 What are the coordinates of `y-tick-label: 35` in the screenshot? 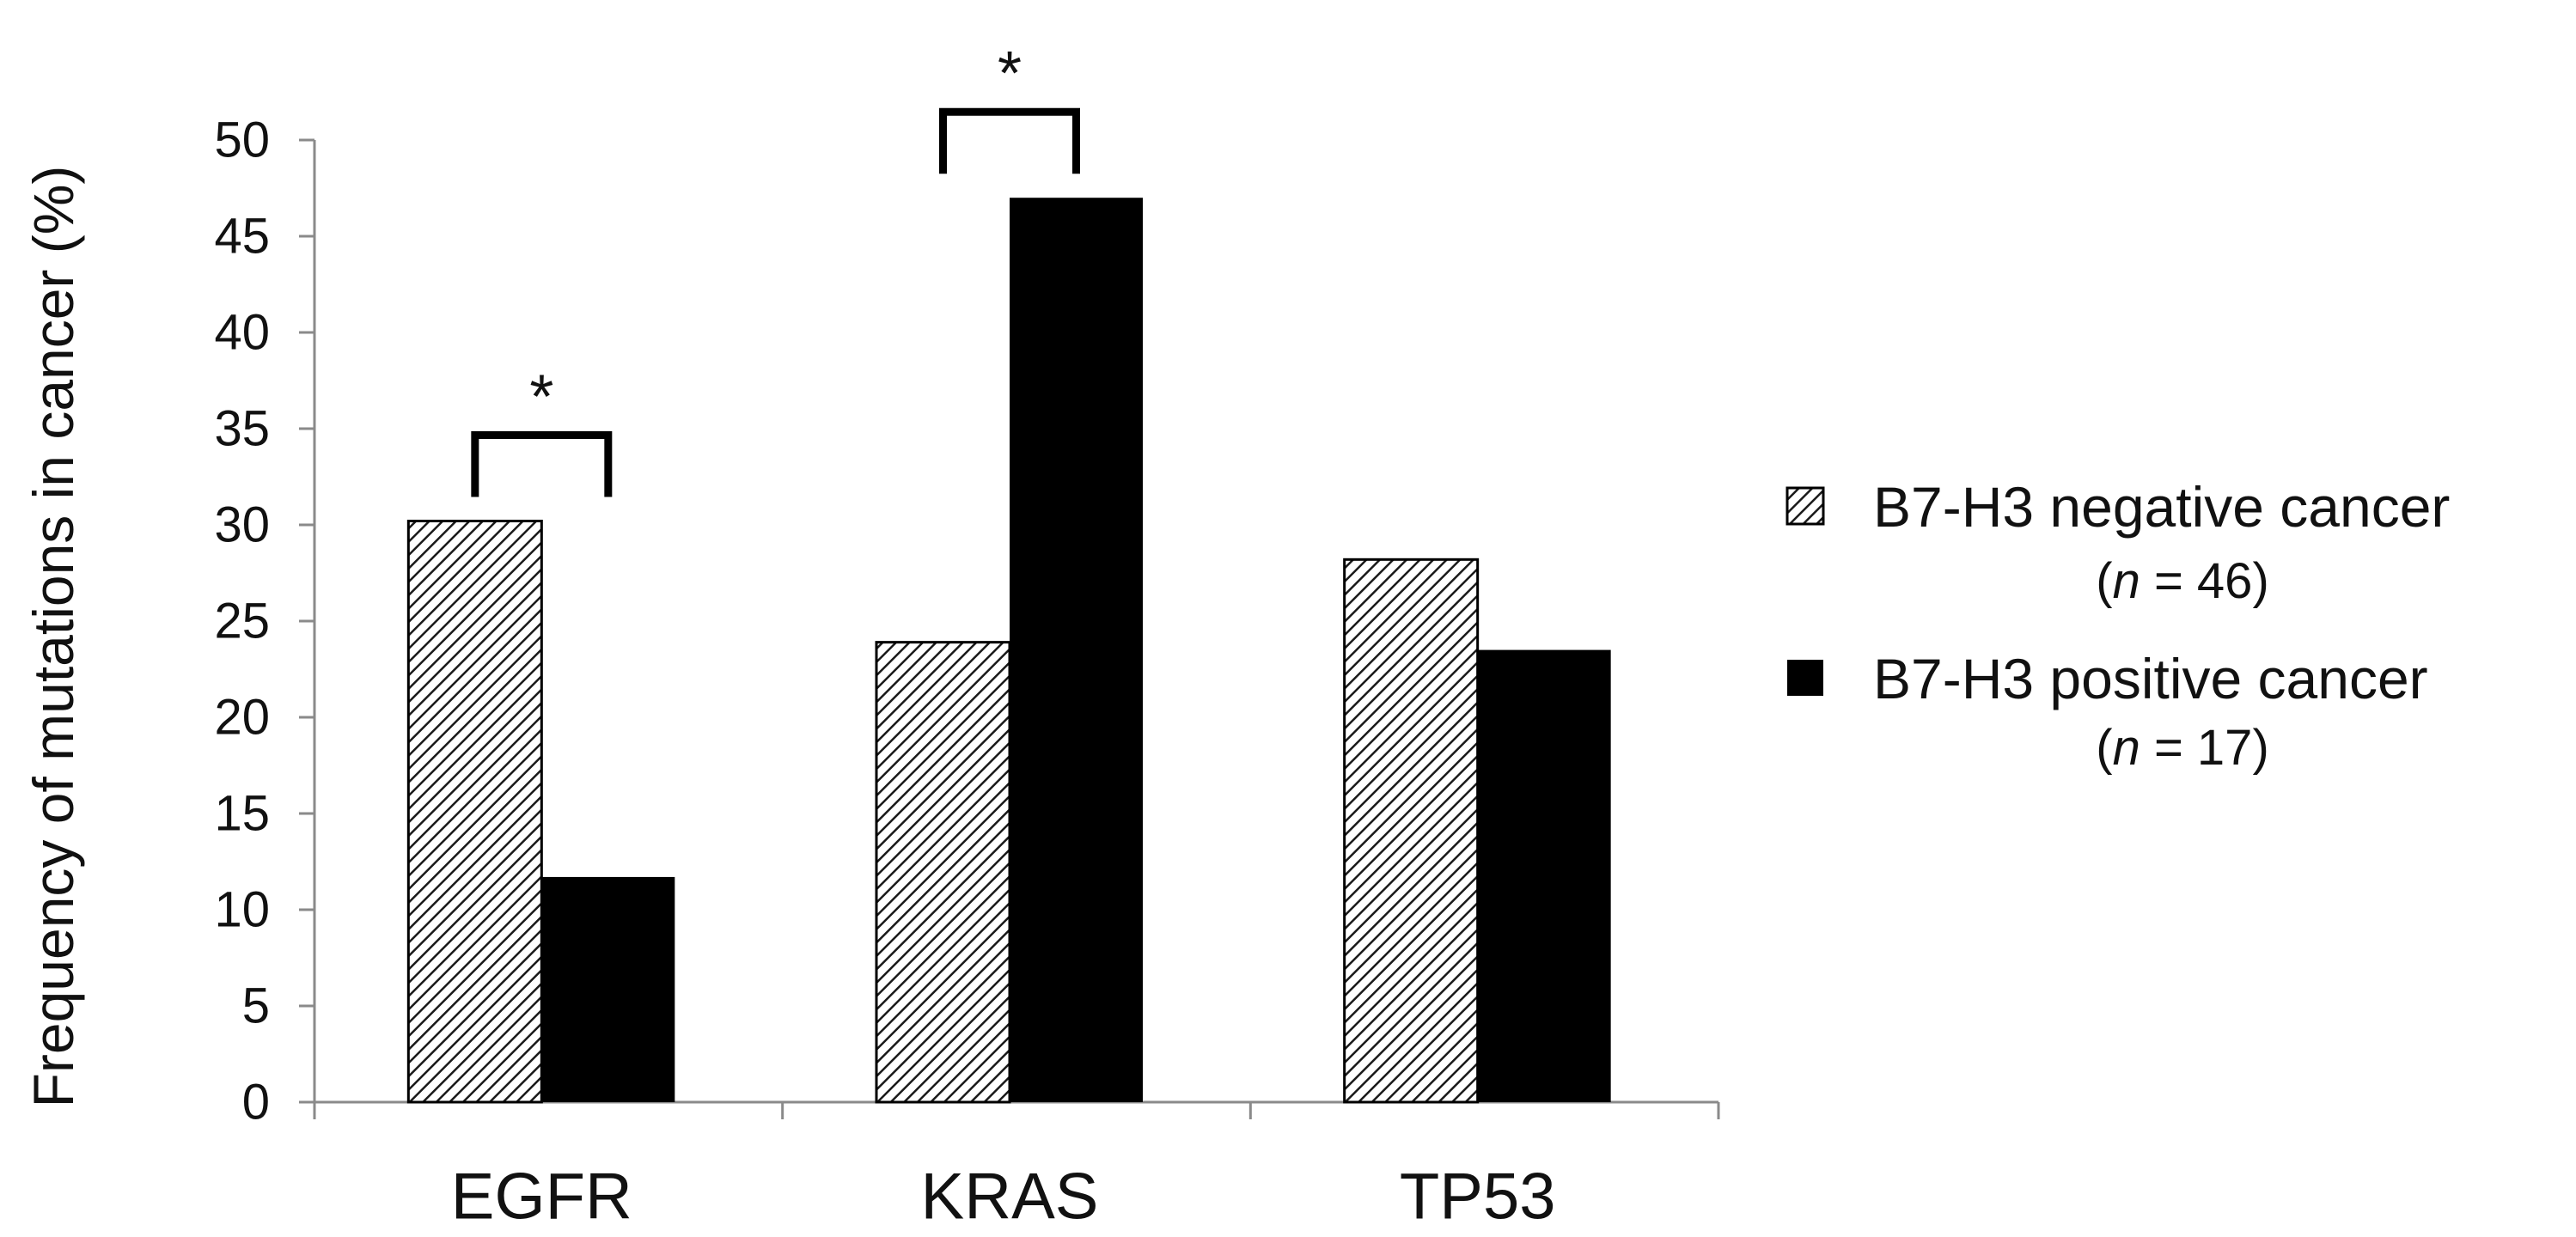 It's located at (242, 429).